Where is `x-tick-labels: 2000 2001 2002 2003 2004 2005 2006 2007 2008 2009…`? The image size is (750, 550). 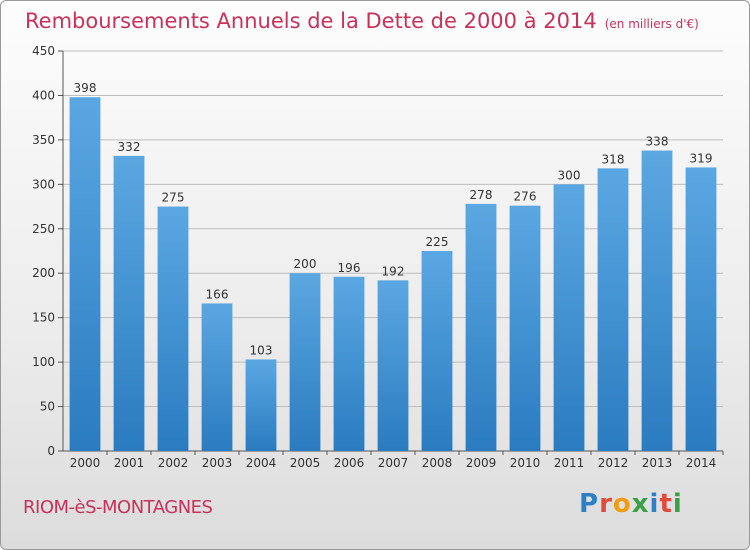
x-tick-labels: 2000 2001 2002 2003 2004 2005 2006 2007 2008 2009… is located at coordinates (393, 463).